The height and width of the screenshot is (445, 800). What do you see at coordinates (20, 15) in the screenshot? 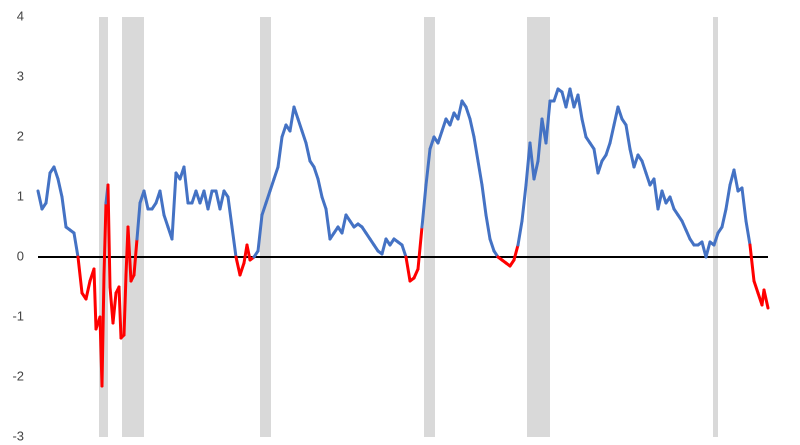
I see `y-tick-label: 4` at bounding box center [20, 15].